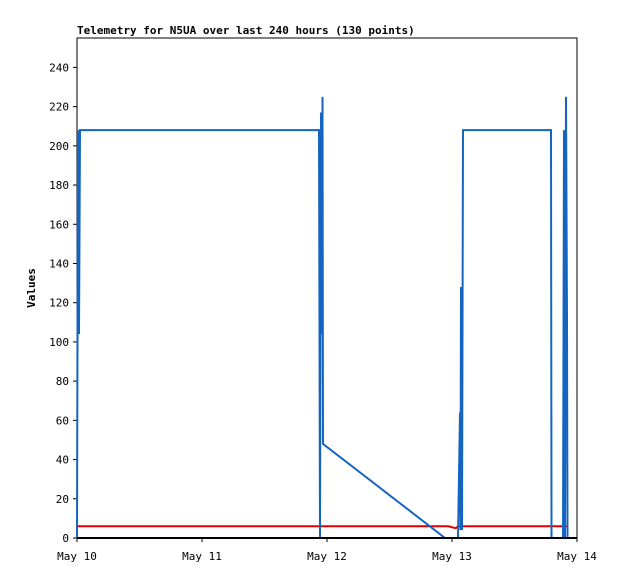 This screenshot has height=579, width=618. I want to click on y-tick-label: 160, so click(59, 224).